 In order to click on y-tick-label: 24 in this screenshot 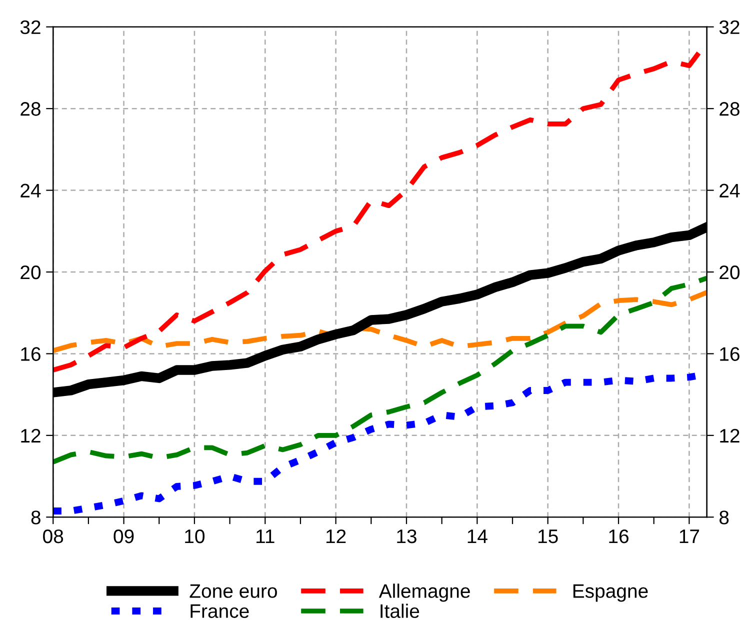, I will do `click(30, 191)`.